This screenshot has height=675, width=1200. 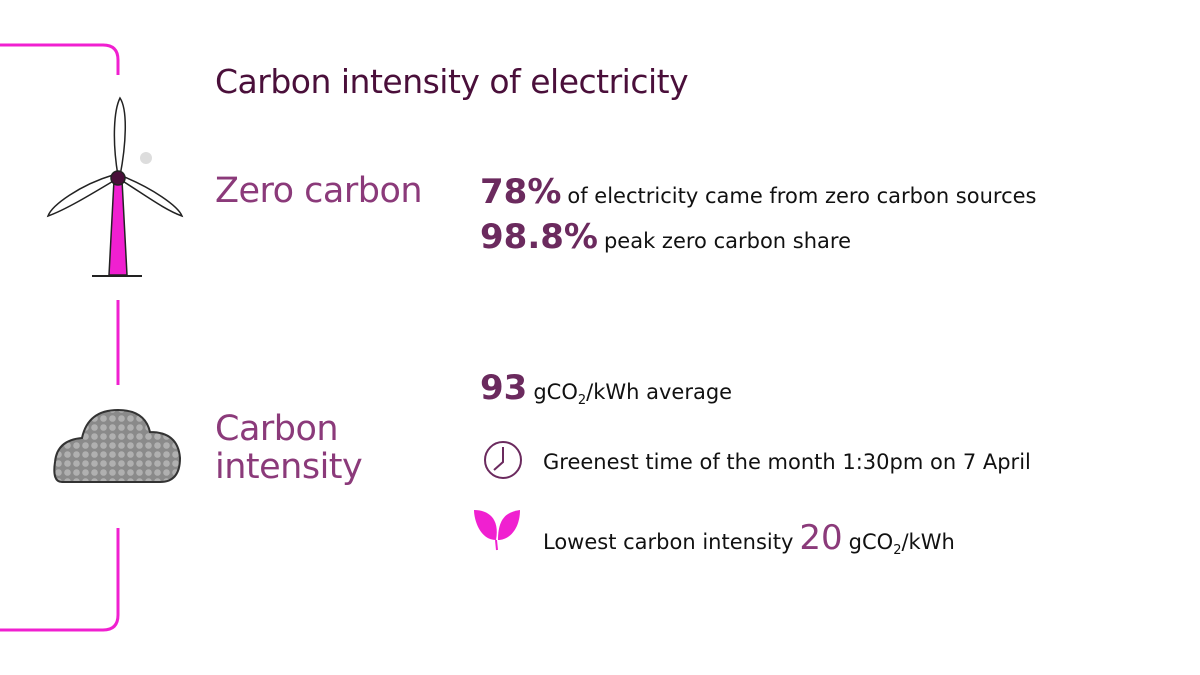 I want to click on unit: /kWh average, so click(x=659, y=392).